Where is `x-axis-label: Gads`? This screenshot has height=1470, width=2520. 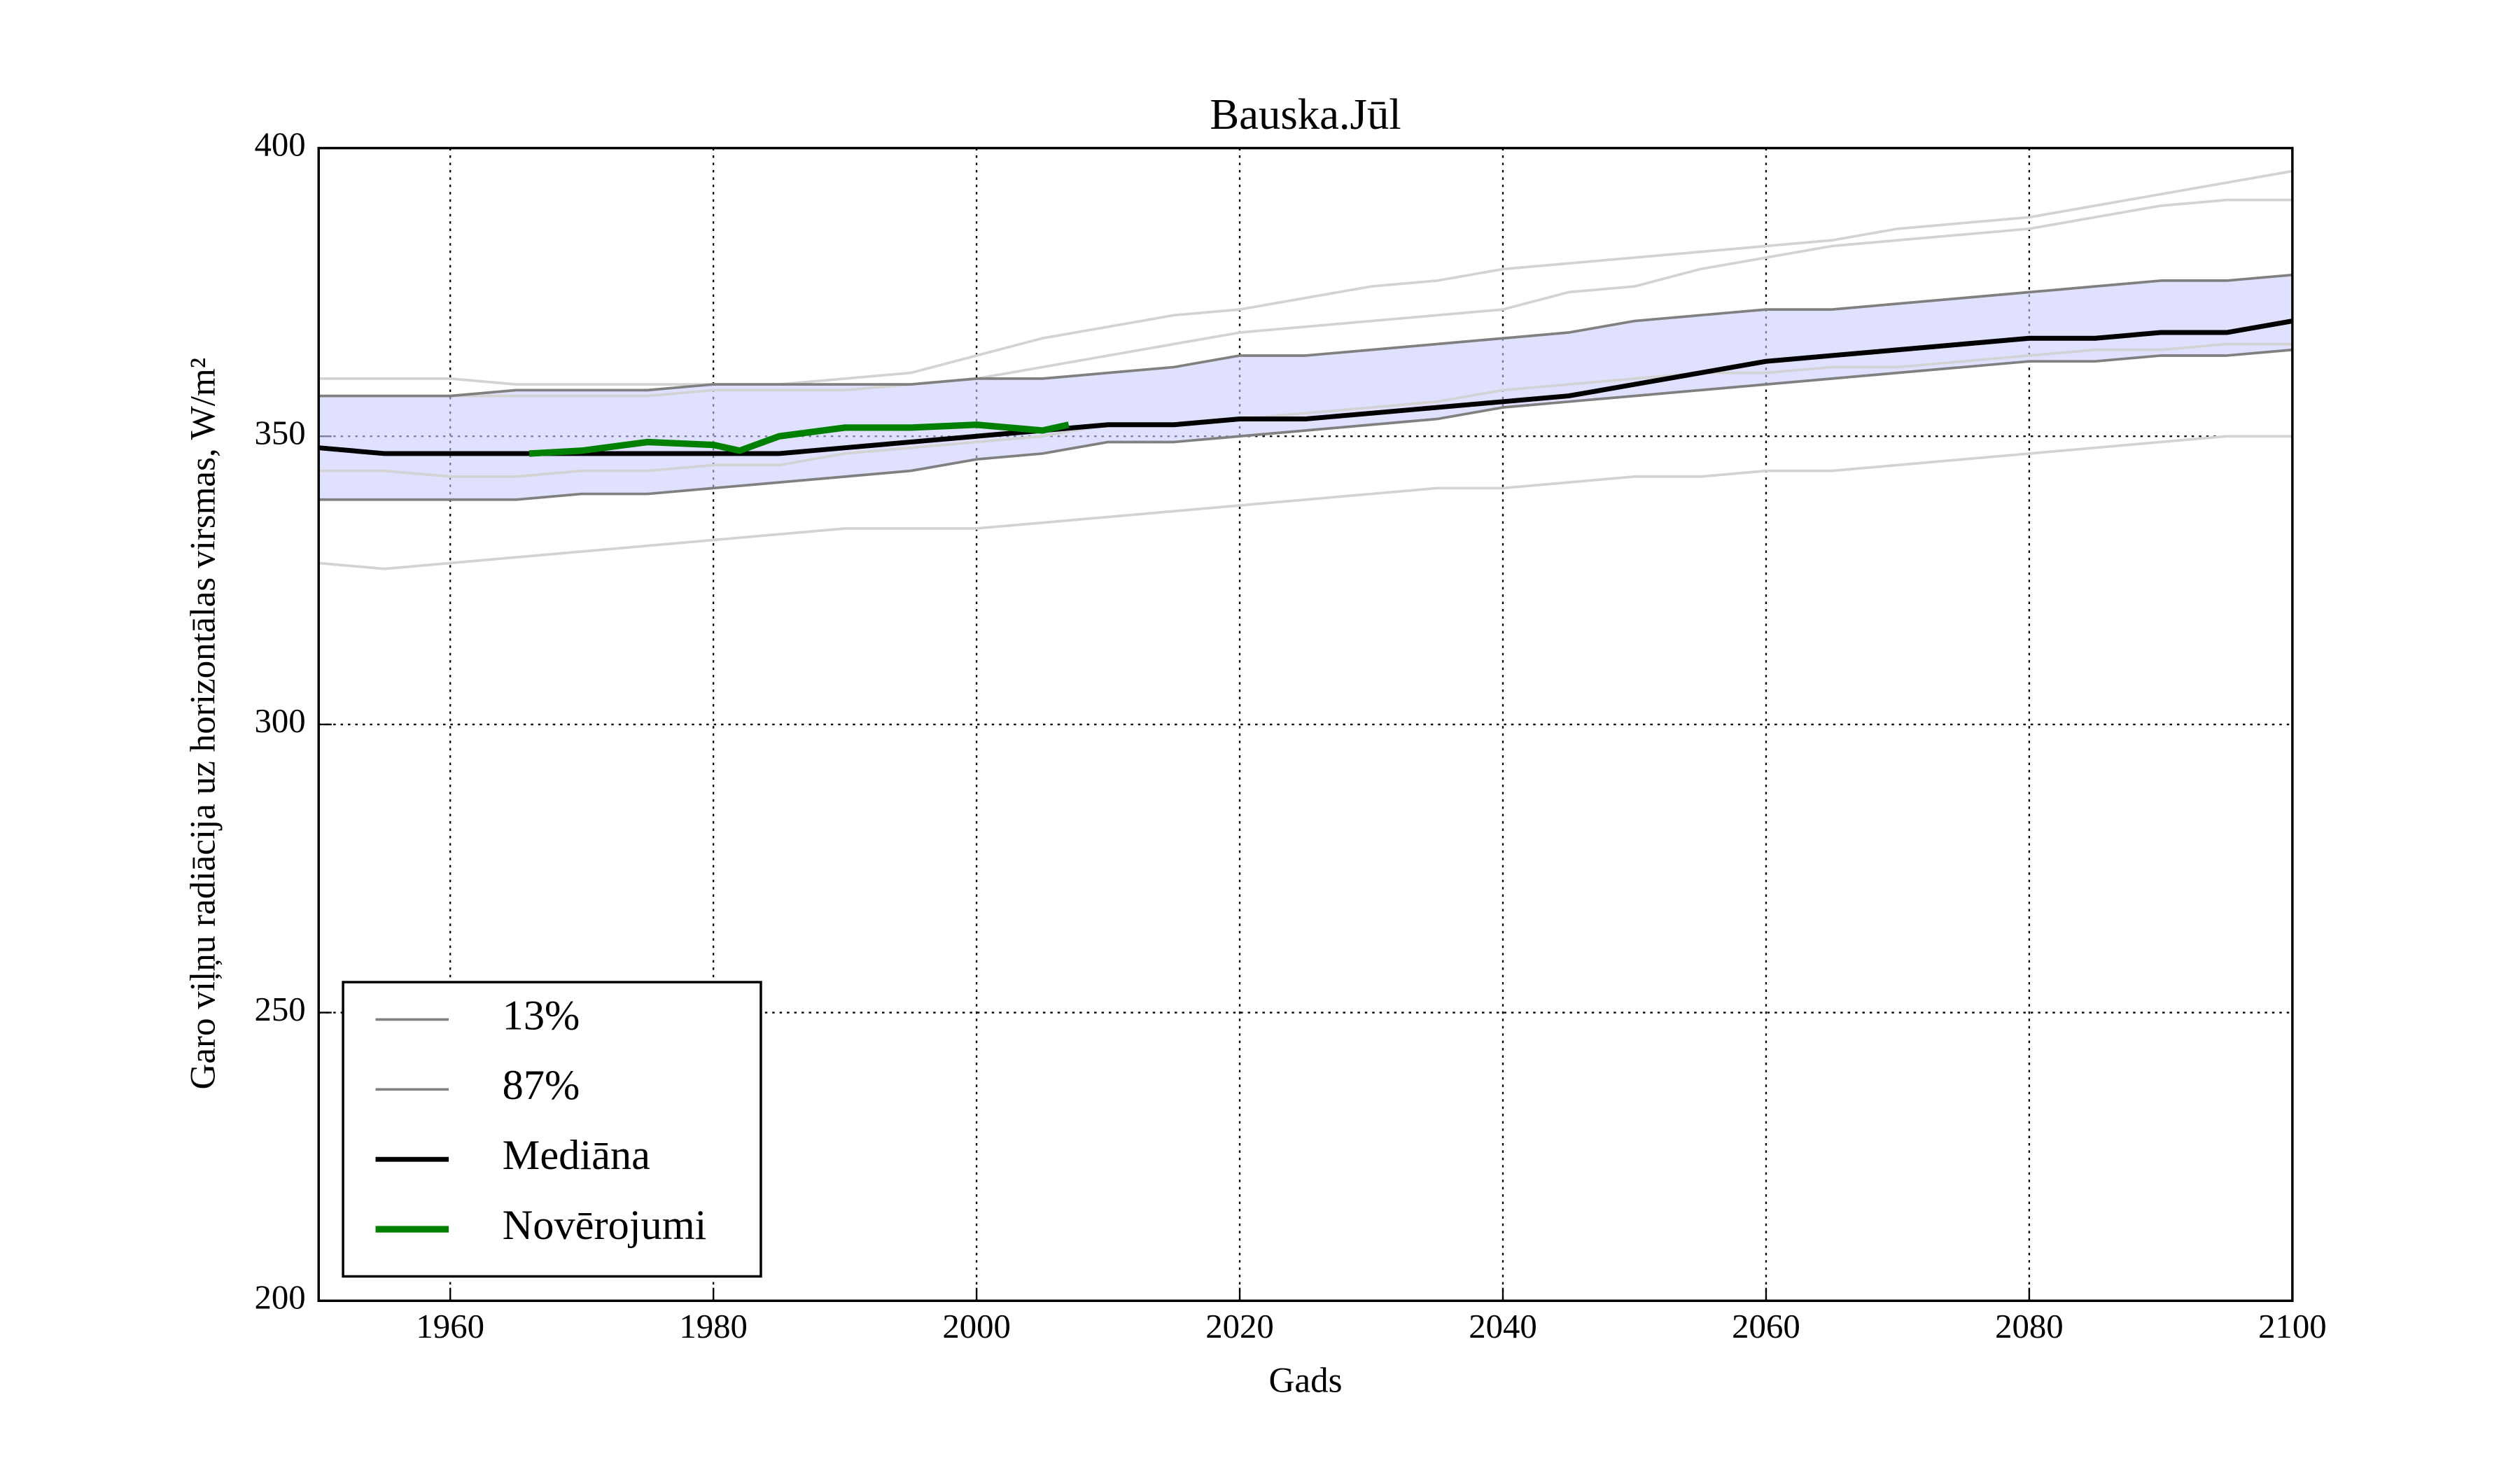 x-axis-label: Gads is located at coordinates (1306, 1380).